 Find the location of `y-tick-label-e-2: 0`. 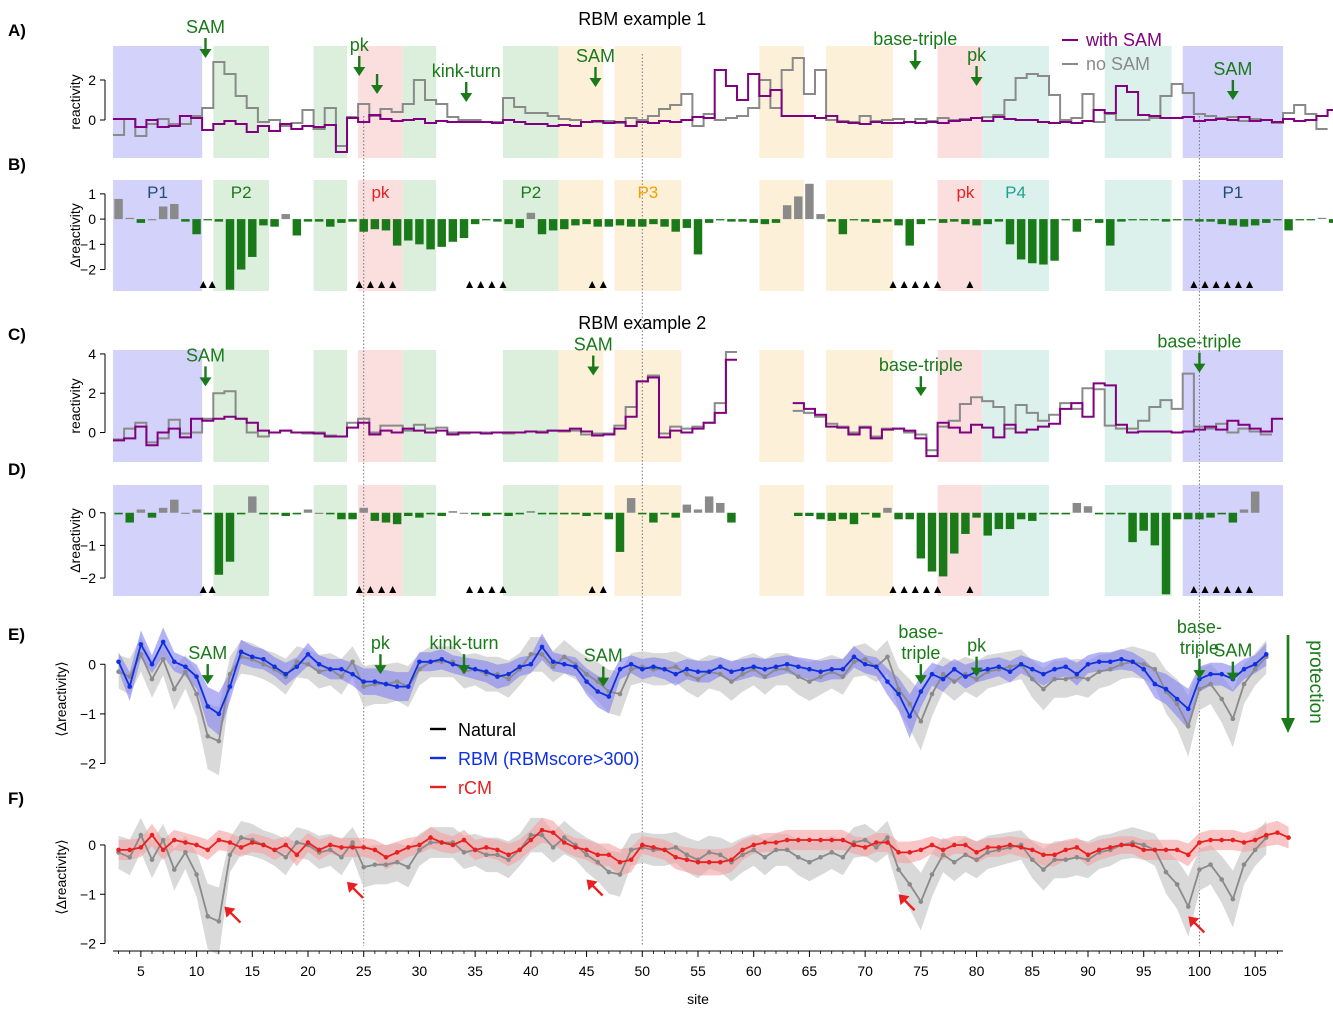

y-tick-label-e-2: 0 is located at coordinates (92, 664).